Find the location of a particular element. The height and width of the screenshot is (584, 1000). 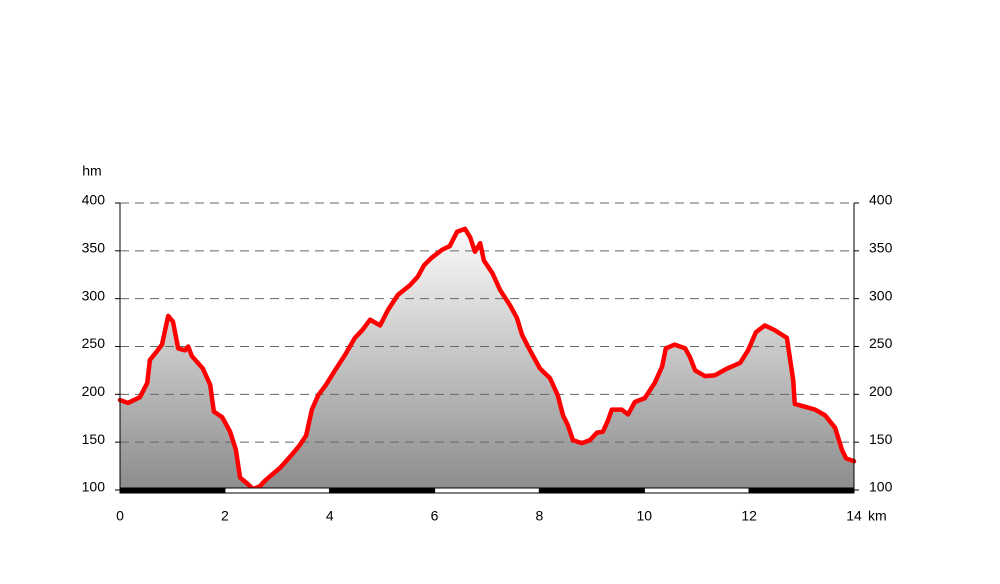

y2-tick-label: 400 is located at coordinates (881, 200).